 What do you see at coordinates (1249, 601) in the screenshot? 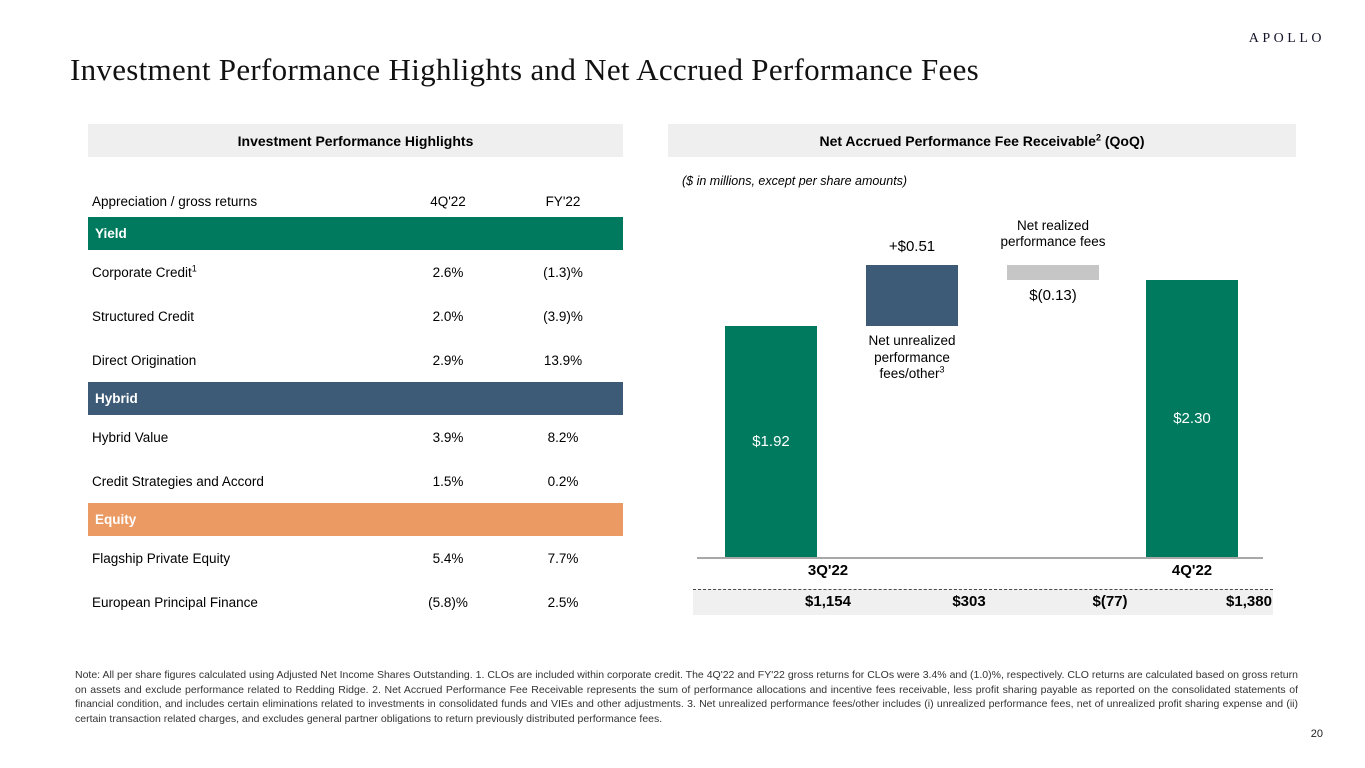
I see `total-4q22: $1,380` at bounding box center [1249, 601].